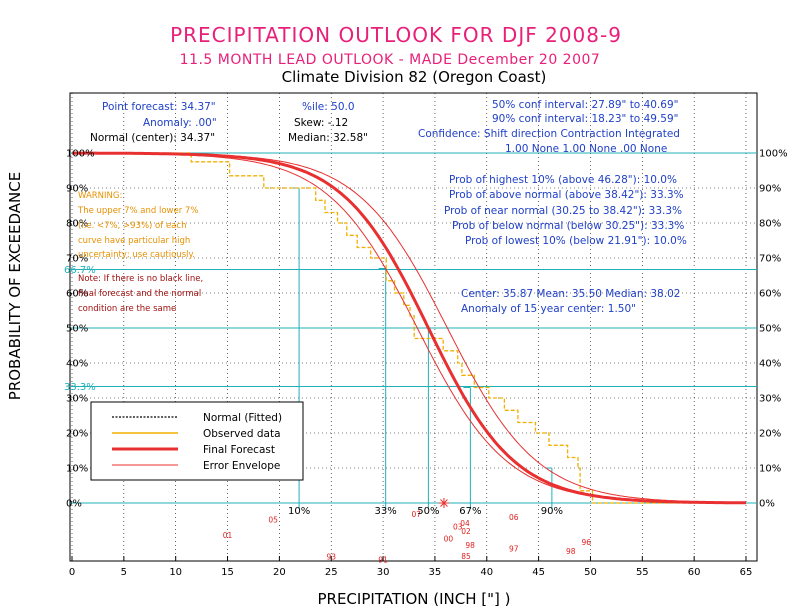  What do you see at coordinates (279, 572) in the screenshot?
I see `x-tick-label: 20` at bounding box center [279, 572].